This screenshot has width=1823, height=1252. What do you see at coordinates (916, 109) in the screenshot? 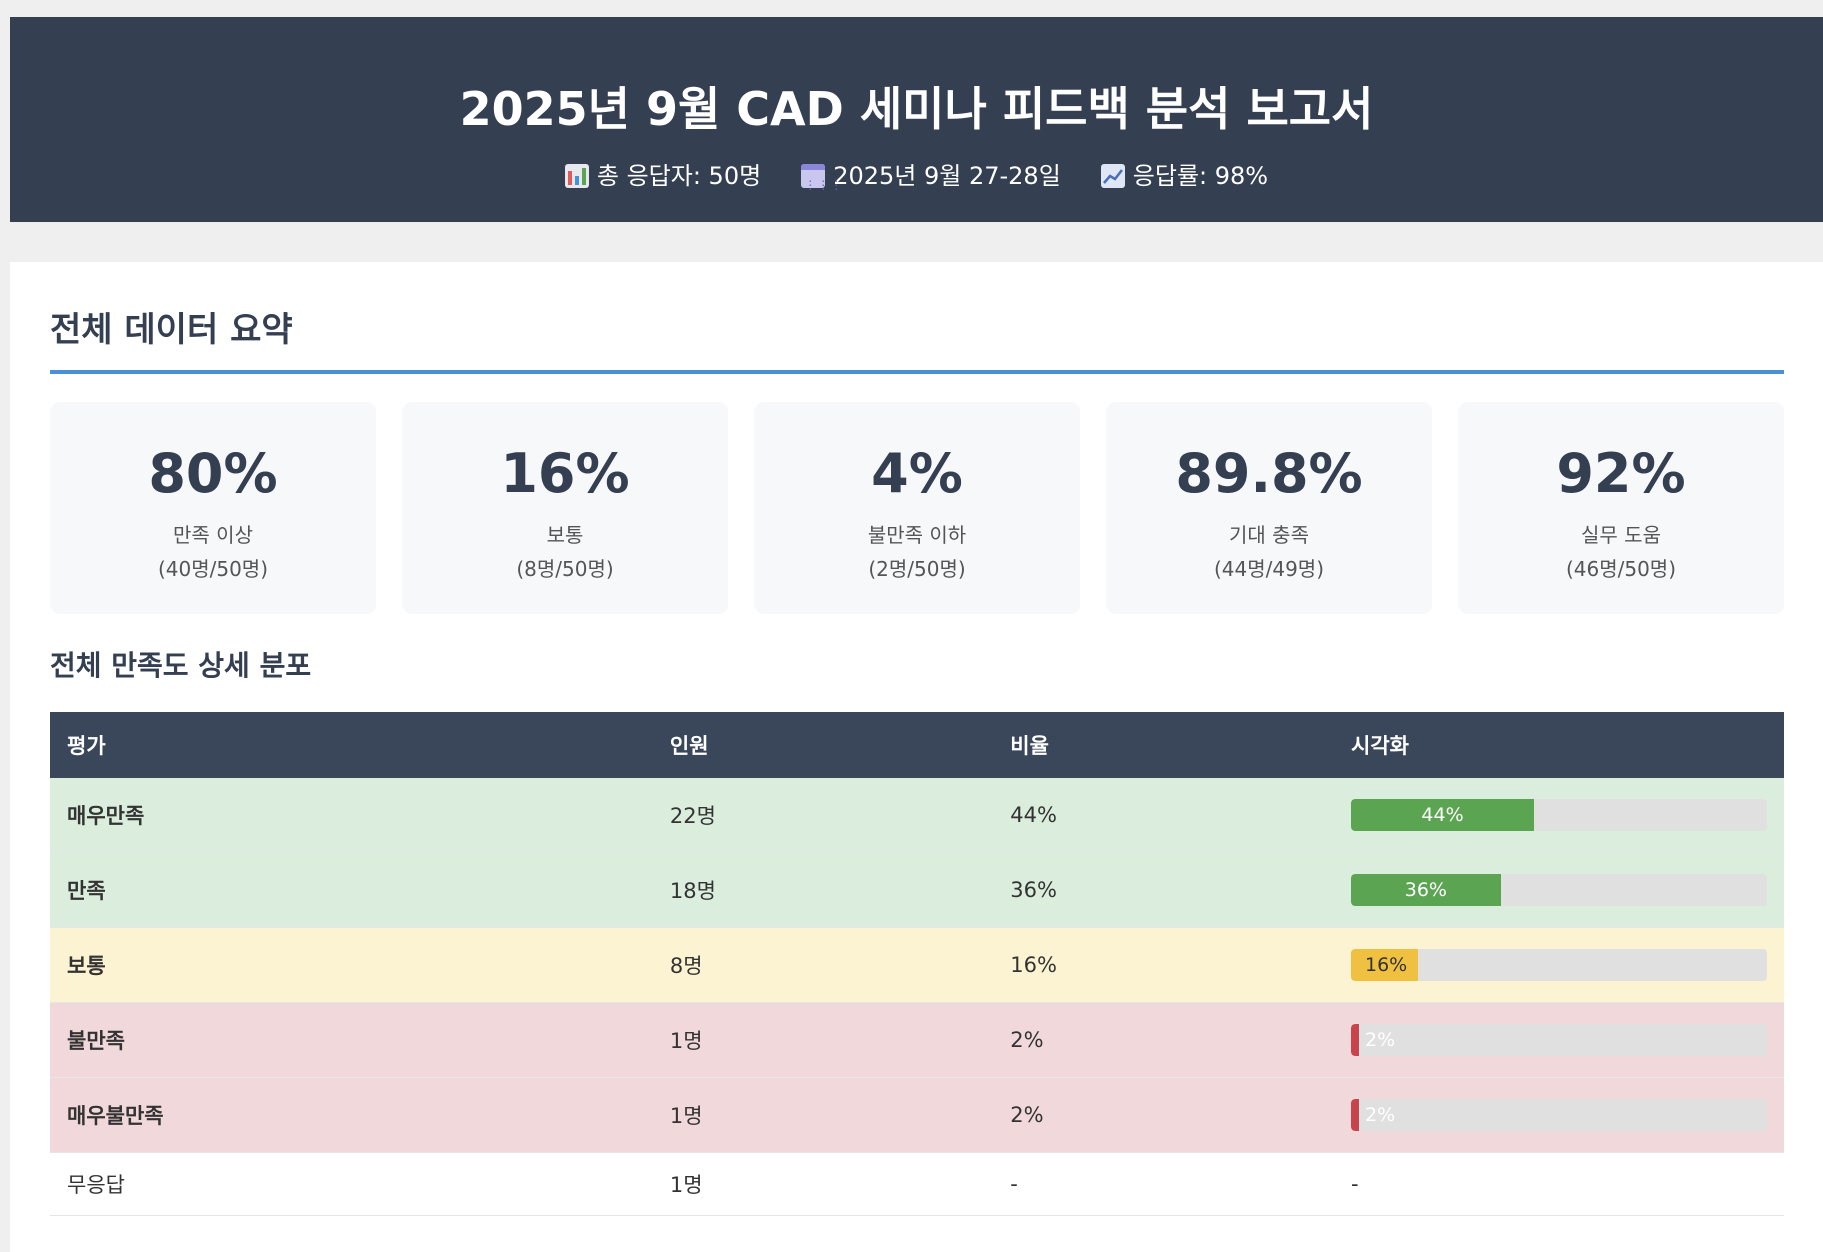
I see `report-title: 2025년 9월 CAD 세미나 피드백 분석 보고서` at bounding box center [916, 109].